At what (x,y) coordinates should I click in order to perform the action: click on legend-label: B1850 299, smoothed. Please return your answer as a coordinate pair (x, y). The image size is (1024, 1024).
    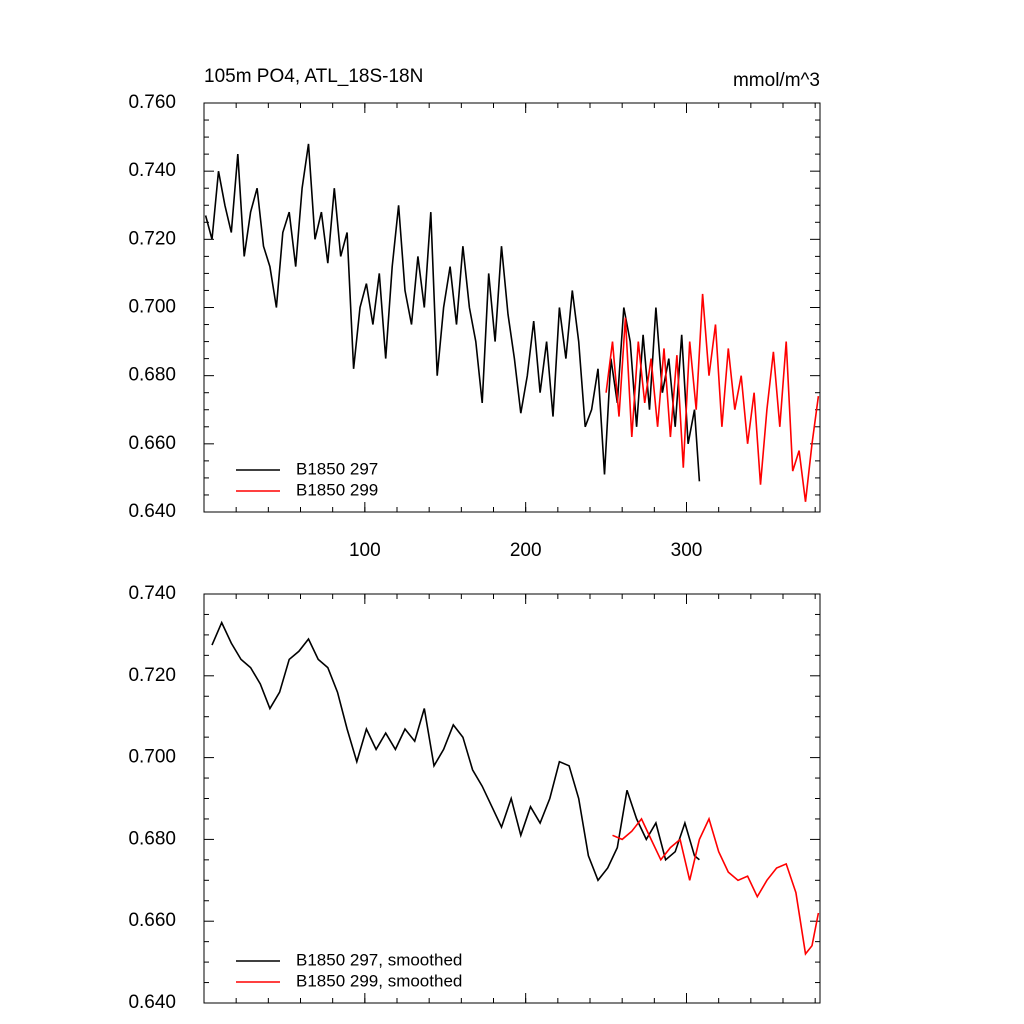
    Looking at the image, I should click on (379, 980).